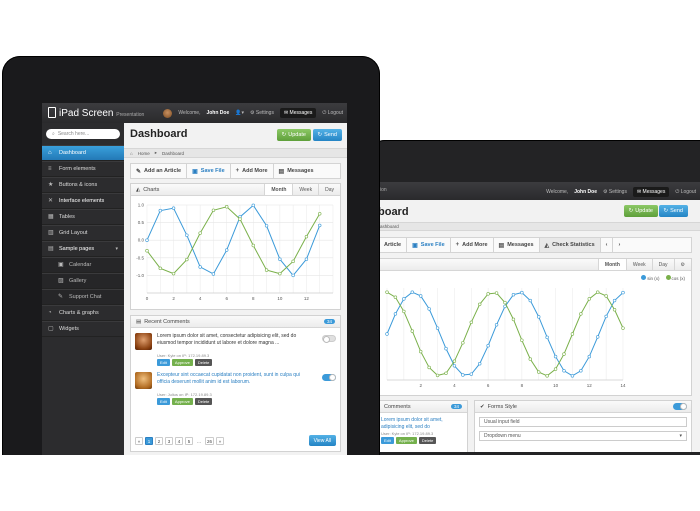 This screenshot has width=700, height=511. I want to click on page-2: 2, so click(159, 441).